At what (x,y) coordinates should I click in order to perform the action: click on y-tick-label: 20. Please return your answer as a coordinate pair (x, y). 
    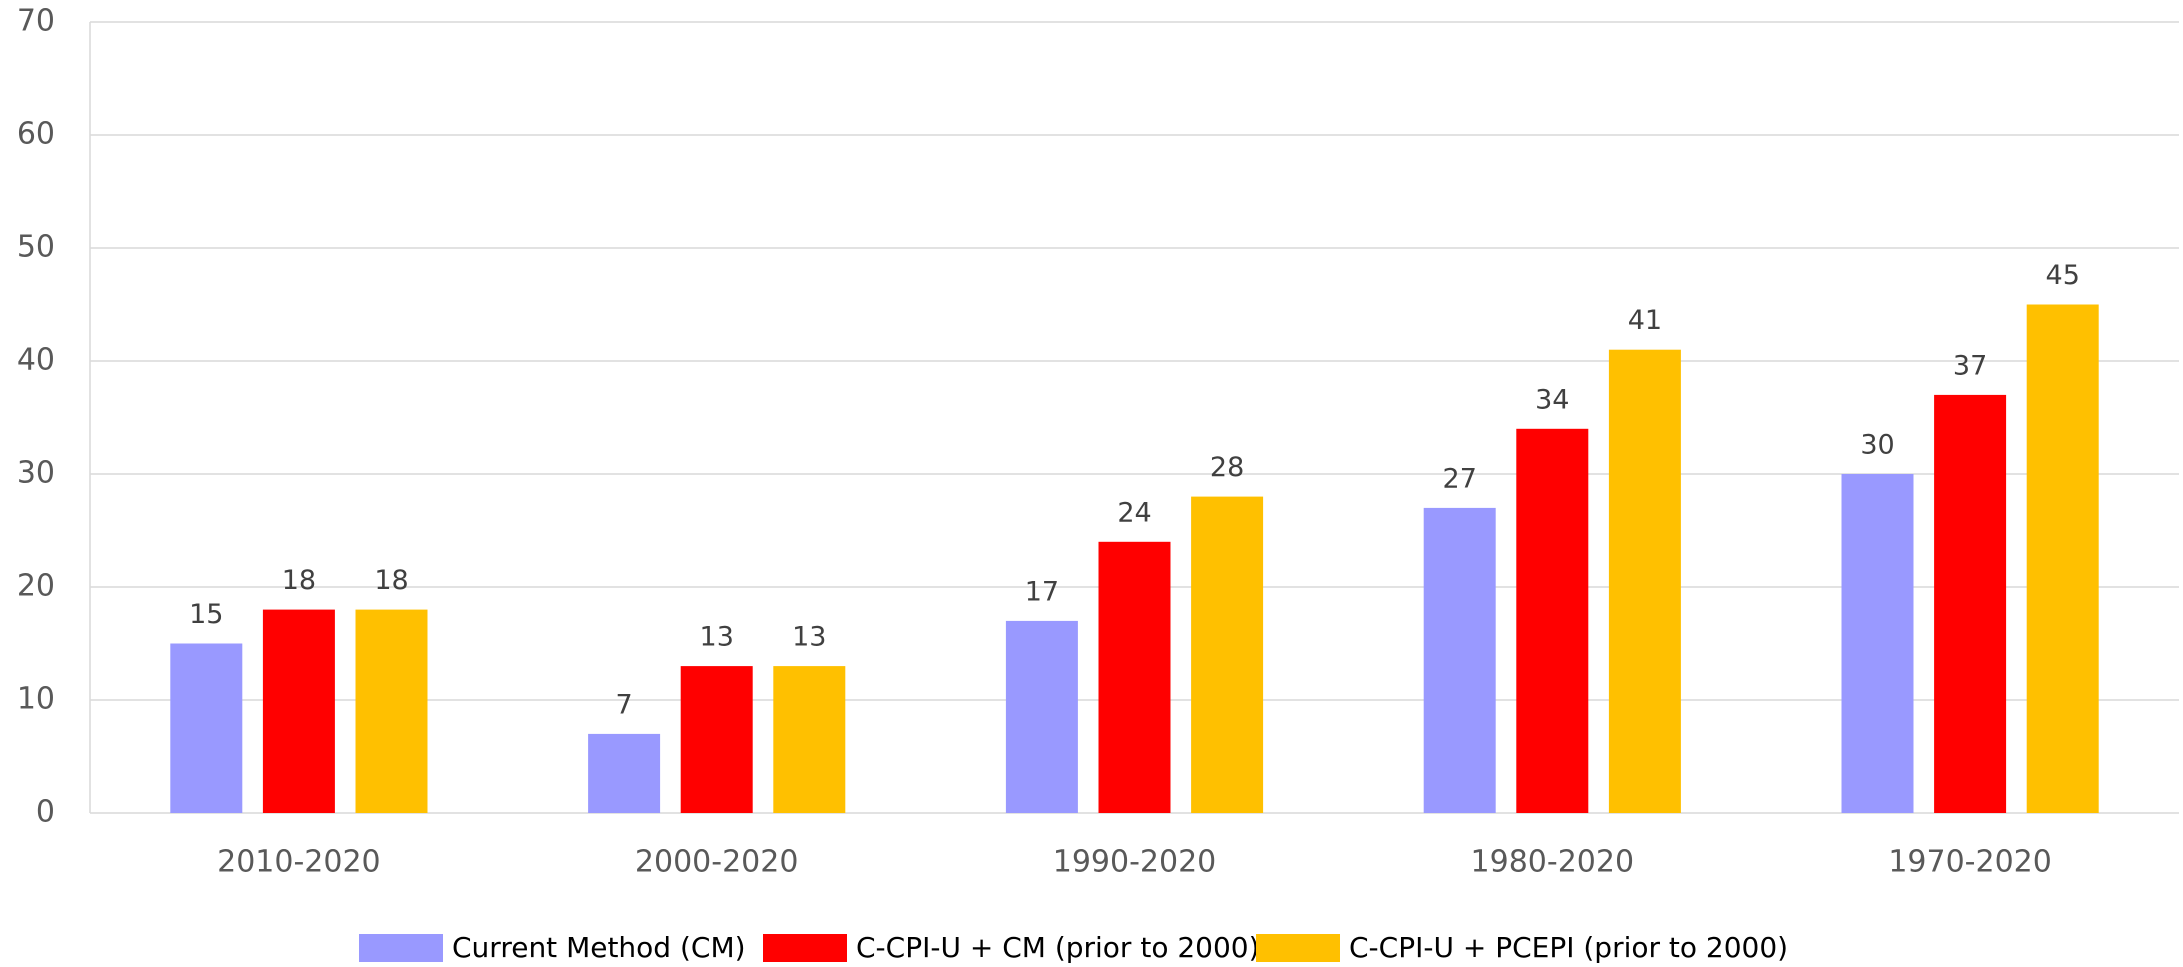
    Looking at the image, I should click on (36, 586).